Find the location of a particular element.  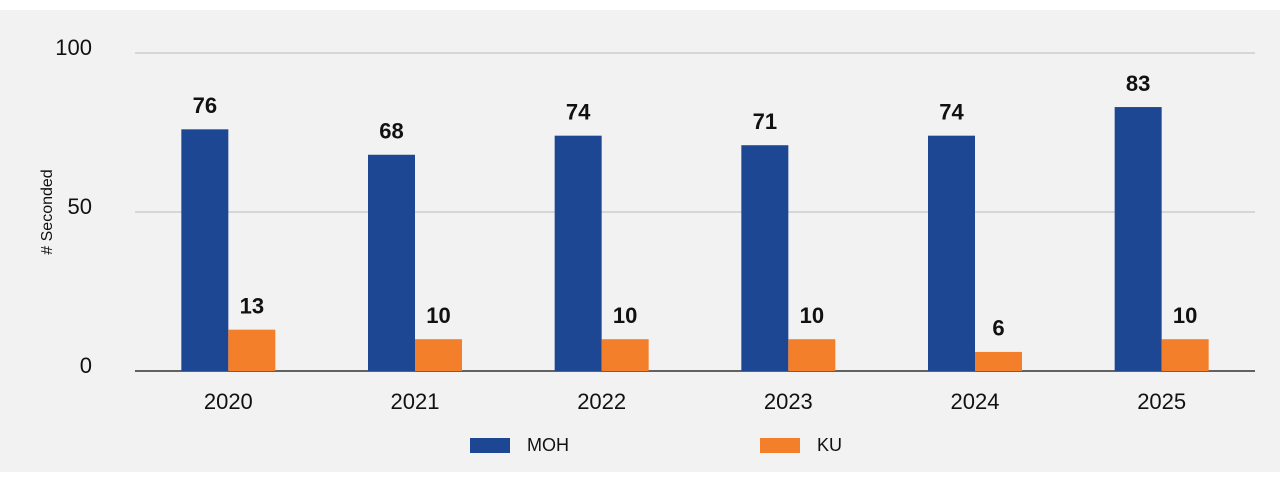

x-tick-label: 2025 is located at coordinates (1161, 401).